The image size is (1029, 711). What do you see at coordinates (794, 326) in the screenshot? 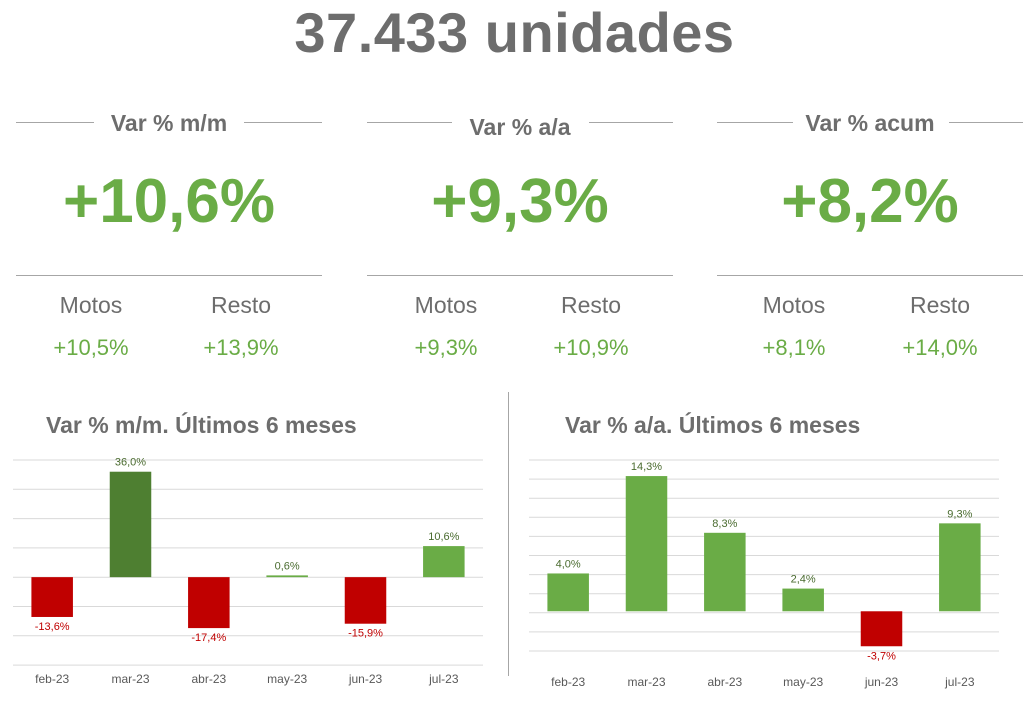
I see `kpi-sub-motos: Motos +8,1%` at bounding box center [794, 326].